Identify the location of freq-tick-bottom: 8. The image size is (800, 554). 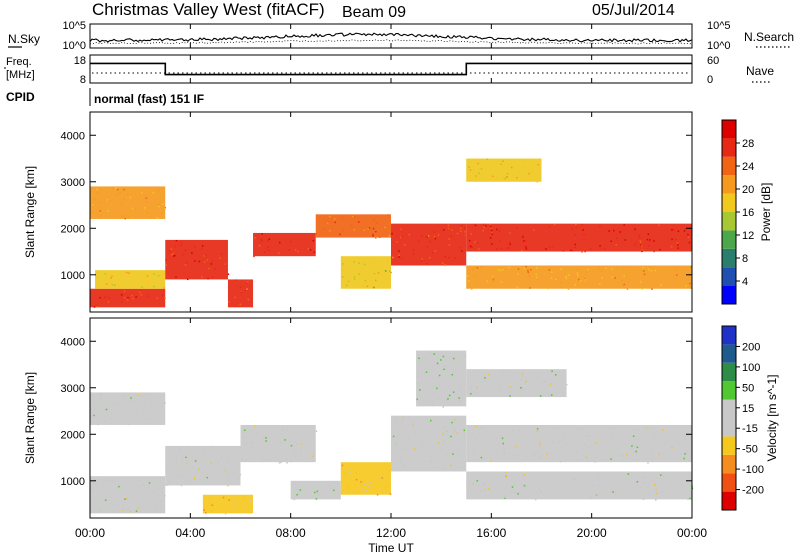
(83, 80).